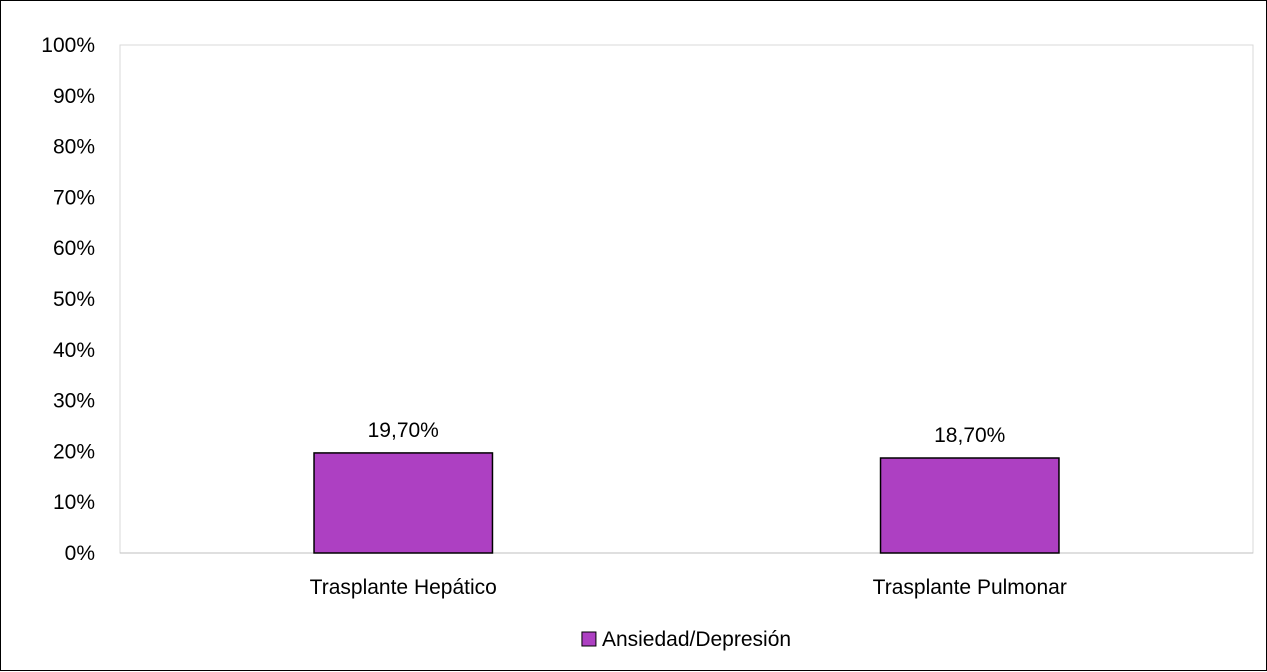 Image resolution: width=1267 pixels, height=672 pixels. I want to click on legend-swatch, so click(589, 639).